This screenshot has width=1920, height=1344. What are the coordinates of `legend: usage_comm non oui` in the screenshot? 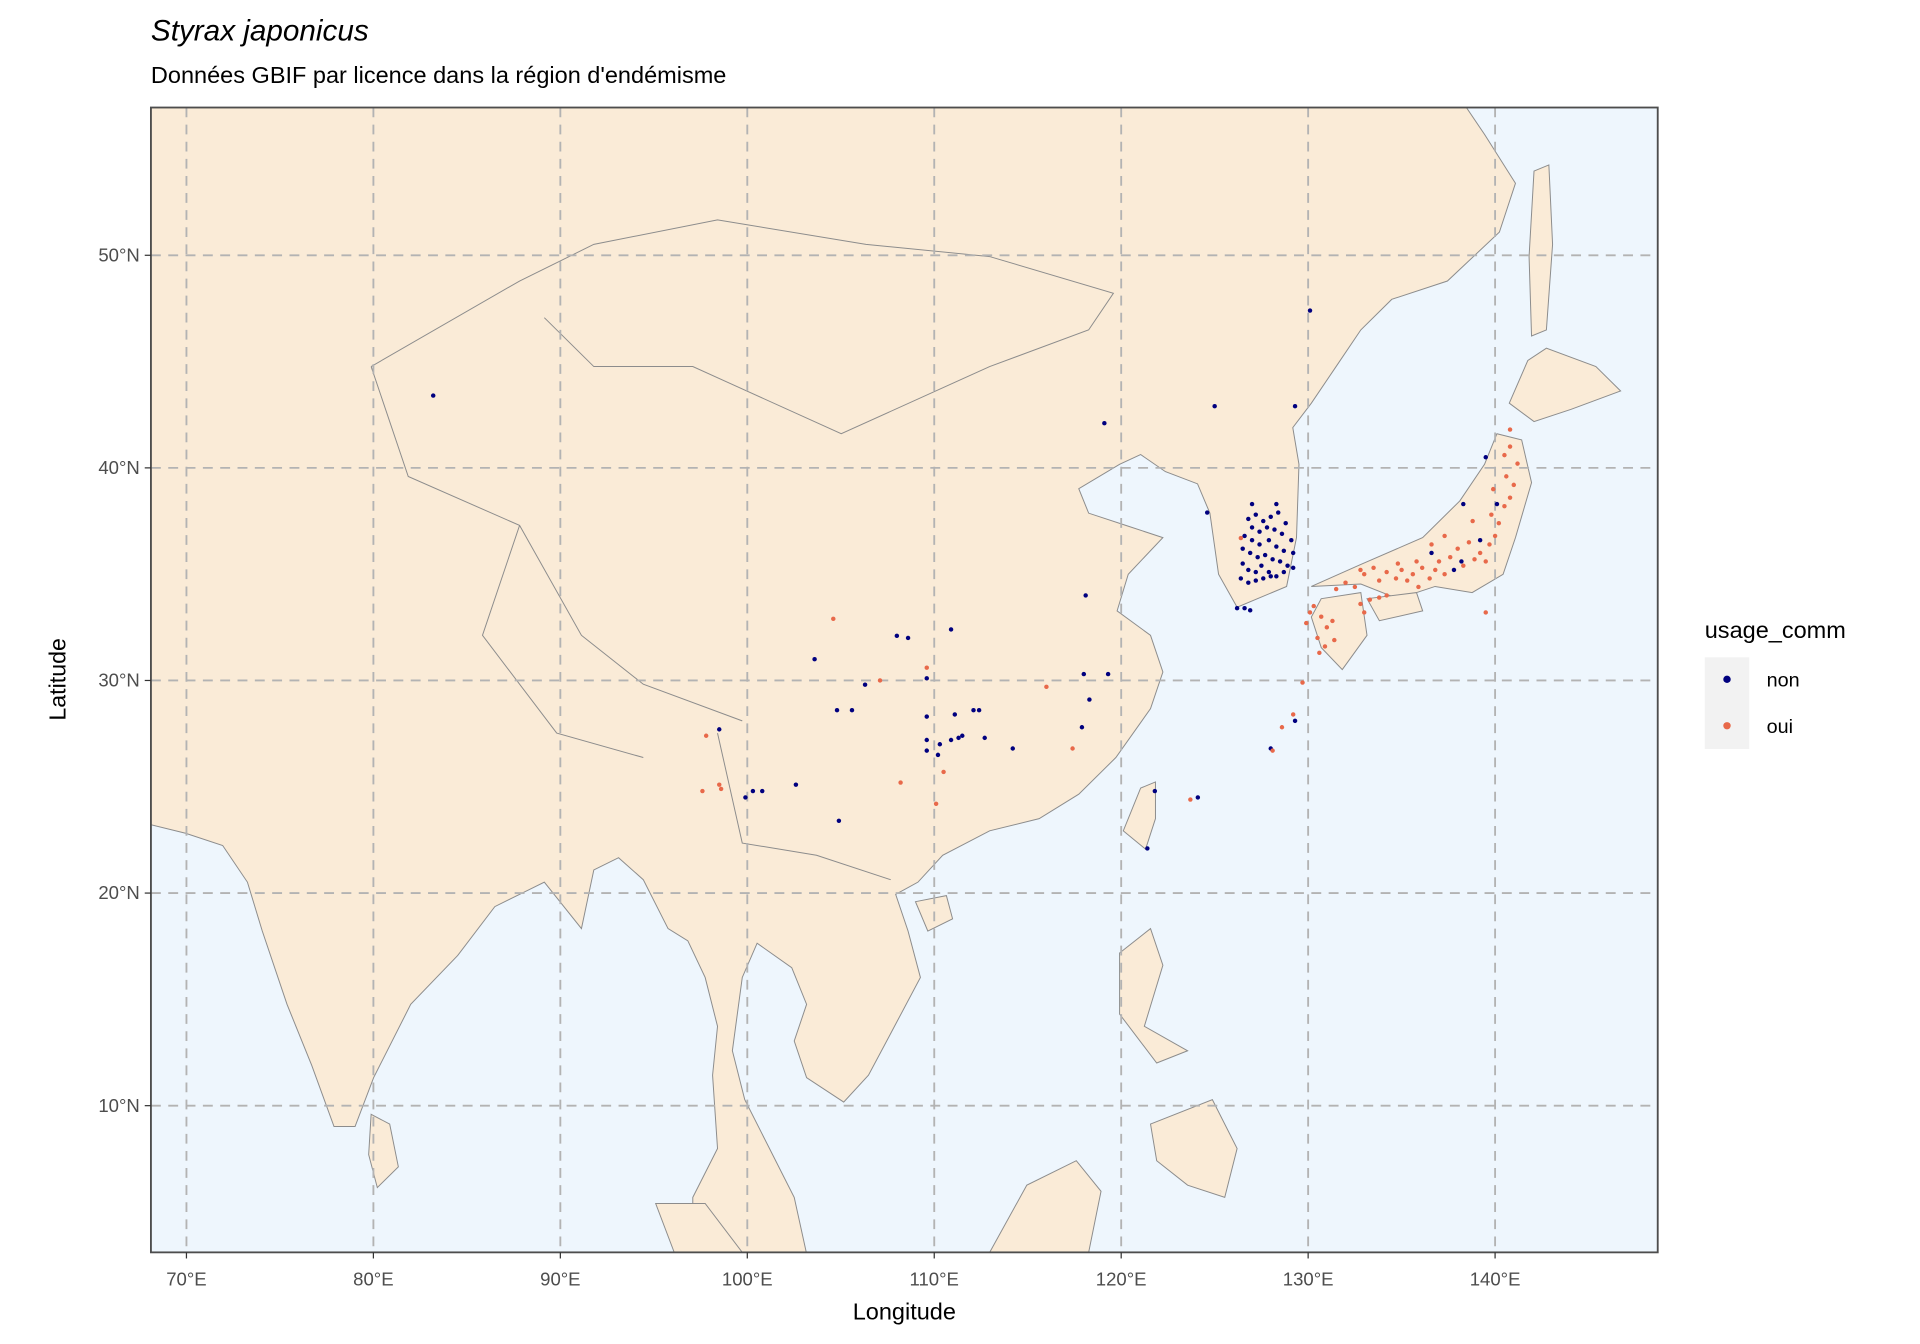 It's located at (1775, 683).